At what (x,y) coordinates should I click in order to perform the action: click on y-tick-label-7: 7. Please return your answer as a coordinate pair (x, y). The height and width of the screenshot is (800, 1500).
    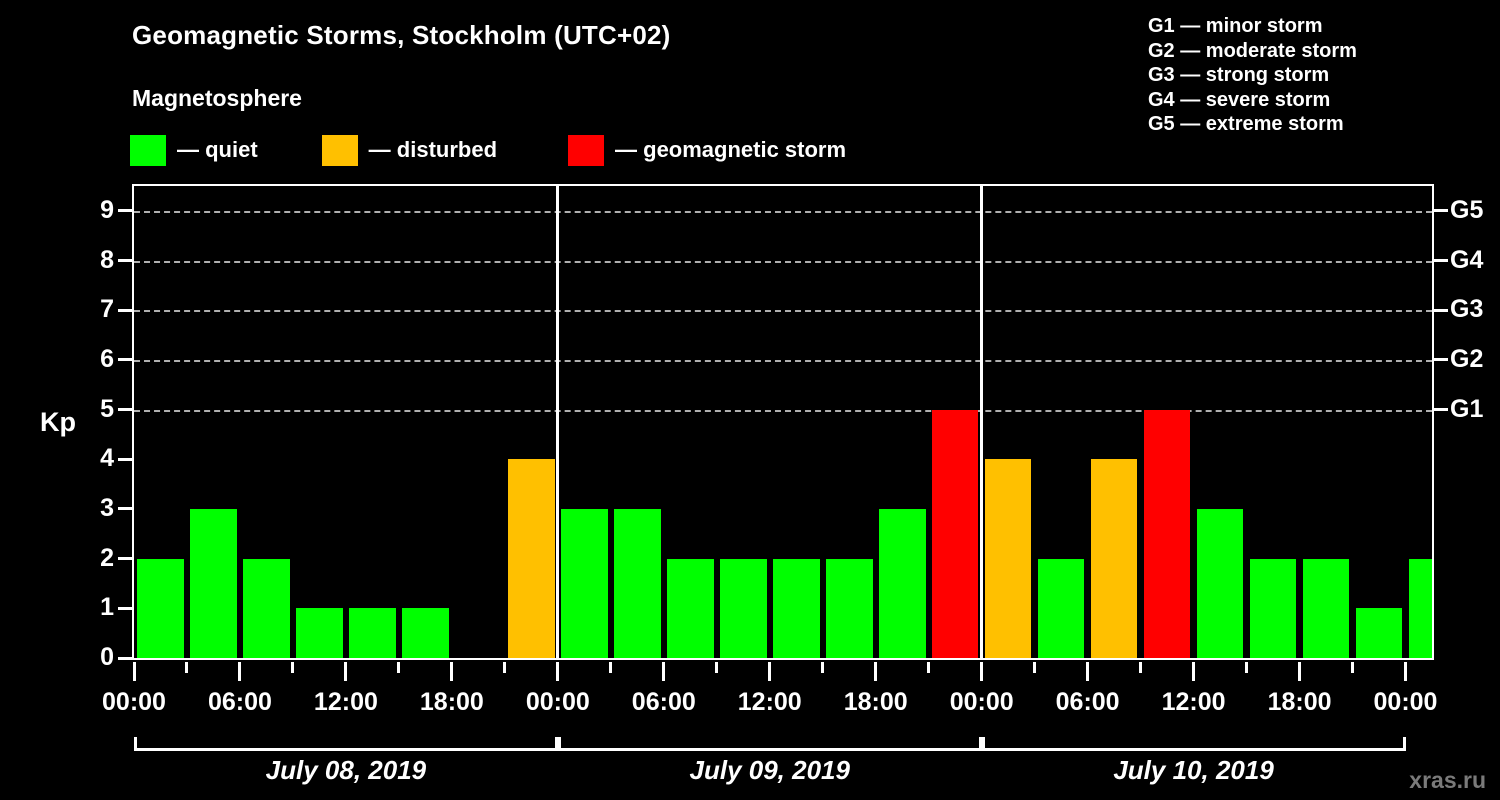
    Looking at the image, I should click on (107, 309).